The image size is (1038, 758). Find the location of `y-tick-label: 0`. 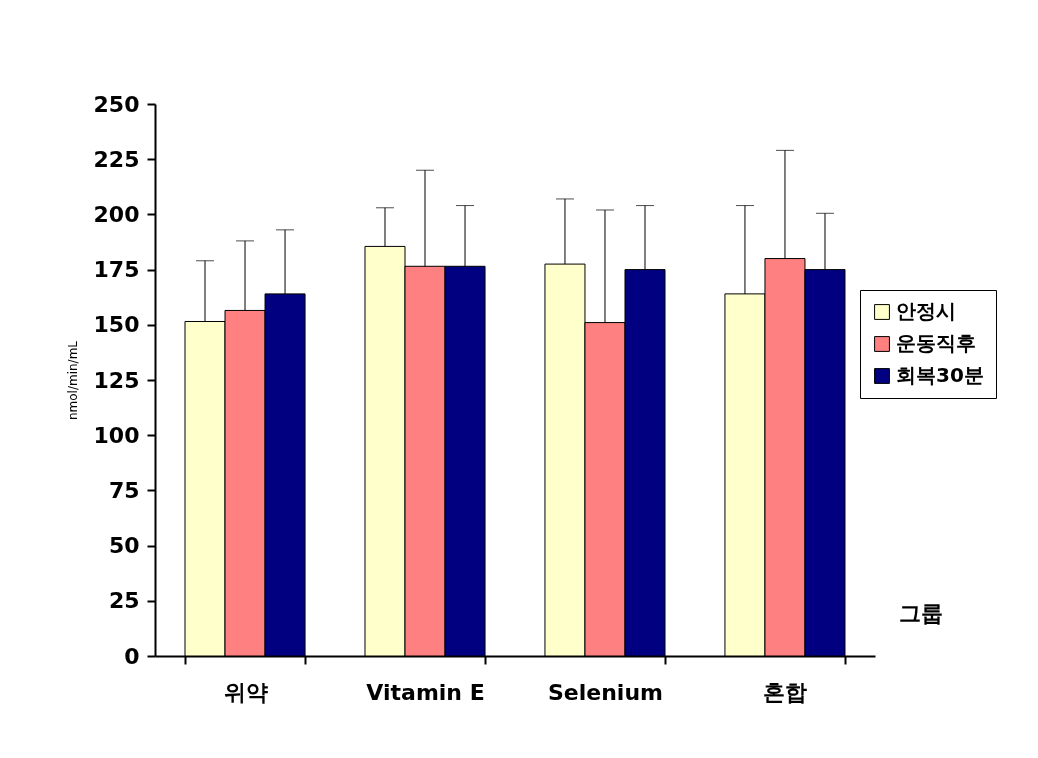

y-tick-label: 0 is located at coordinates (132, 656).